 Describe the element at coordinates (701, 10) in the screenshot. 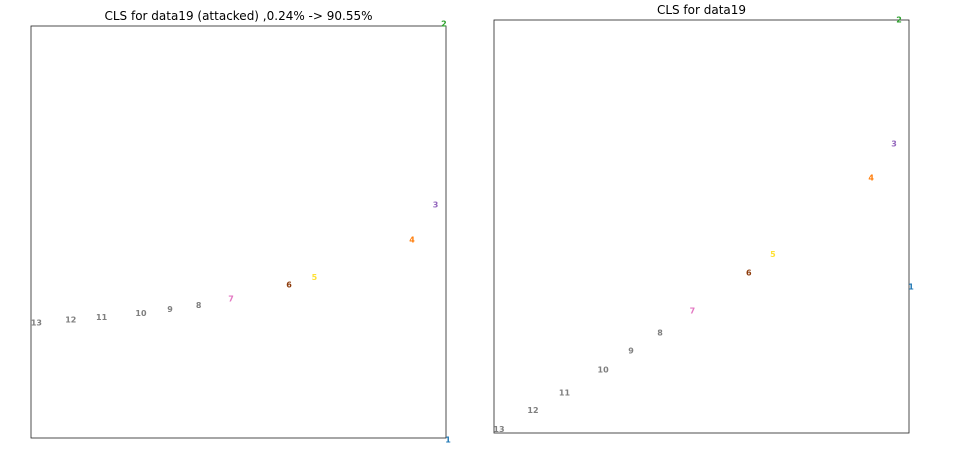

I see `chart-title: CLS for data19` at that location.